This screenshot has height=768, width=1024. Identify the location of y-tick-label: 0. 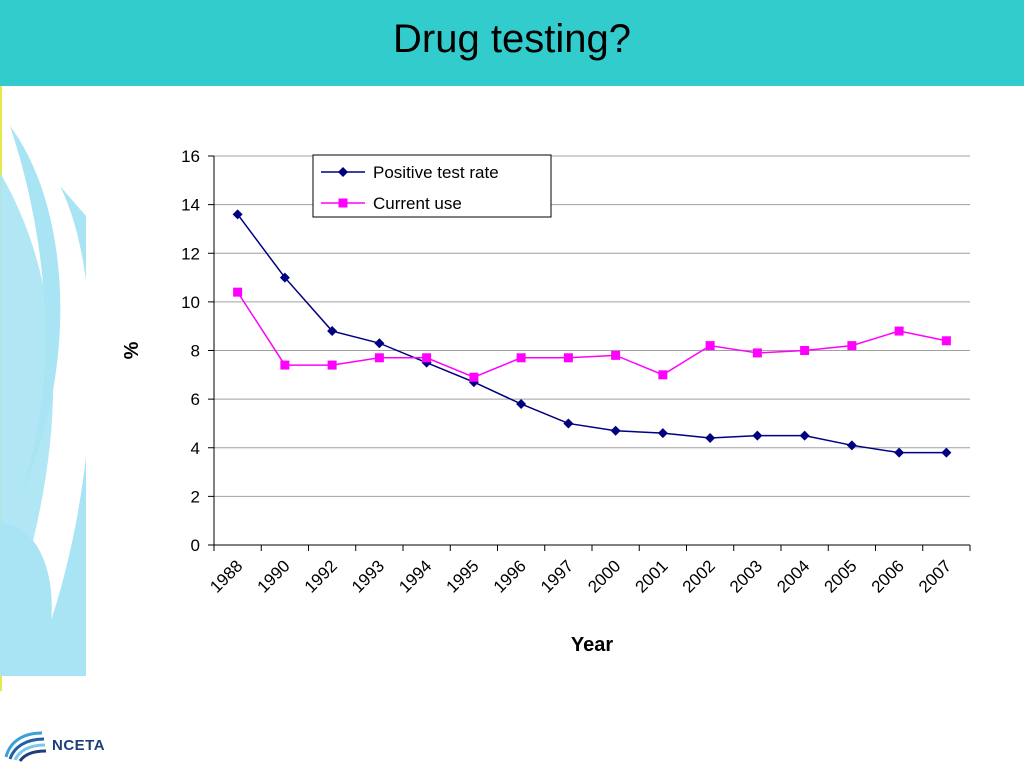
(195, 545).